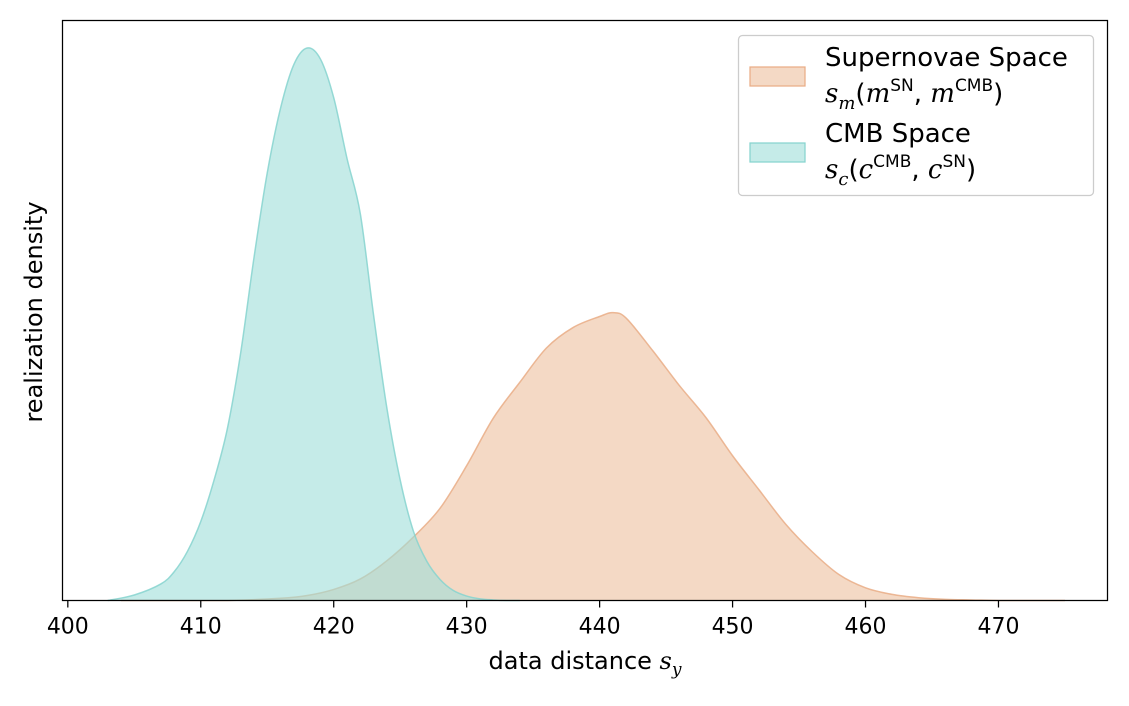  I want to click on legend-label-0: Supernovae Space, so click(946, 58).